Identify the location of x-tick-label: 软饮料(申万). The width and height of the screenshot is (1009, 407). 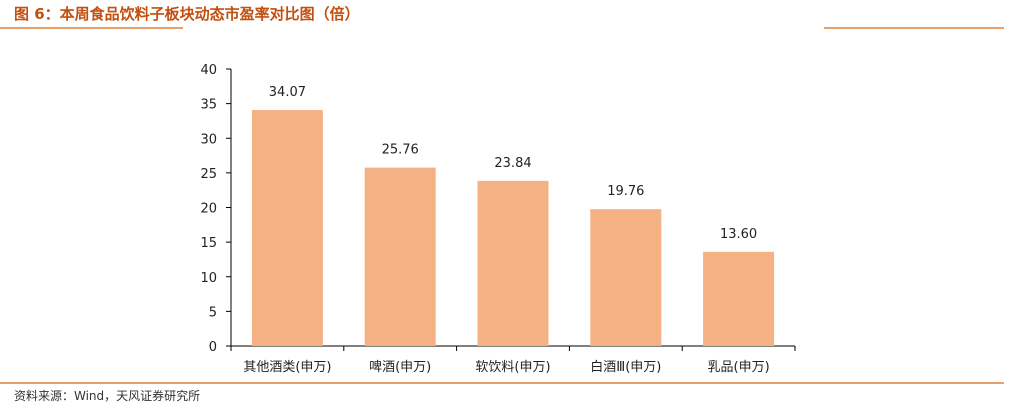
(512, 367).